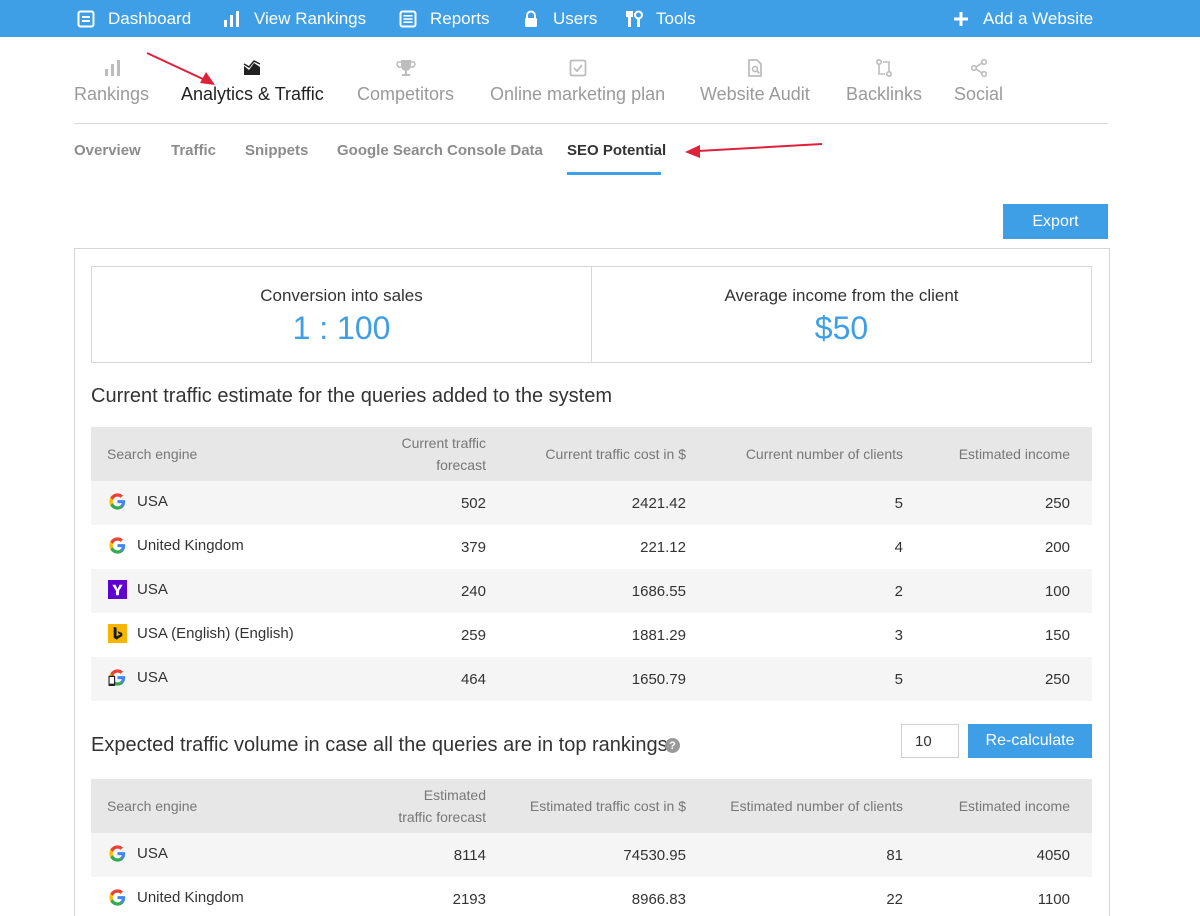  Describe the element at coordinates (586, 591) in the screenshot. I see `cost-cell: 1686.55` at that location.